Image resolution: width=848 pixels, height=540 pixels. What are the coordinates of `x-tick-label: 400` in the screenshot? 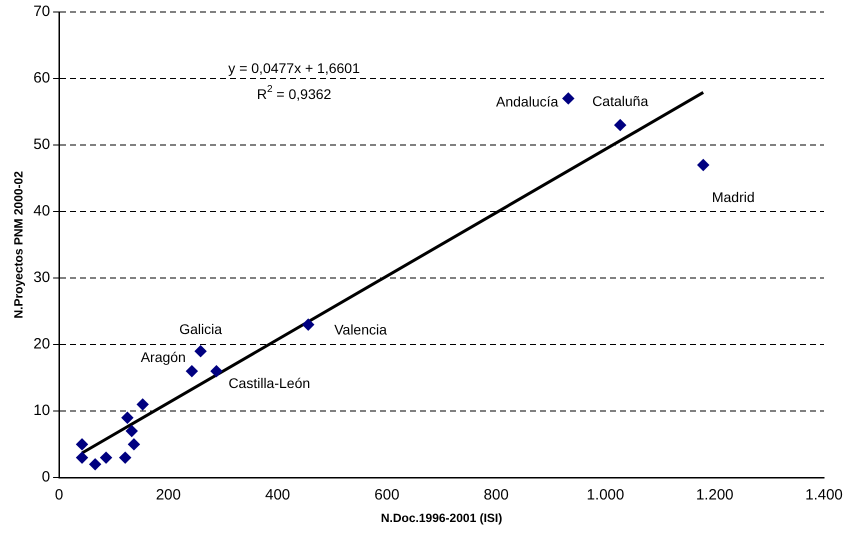 It's located at (277, 495).